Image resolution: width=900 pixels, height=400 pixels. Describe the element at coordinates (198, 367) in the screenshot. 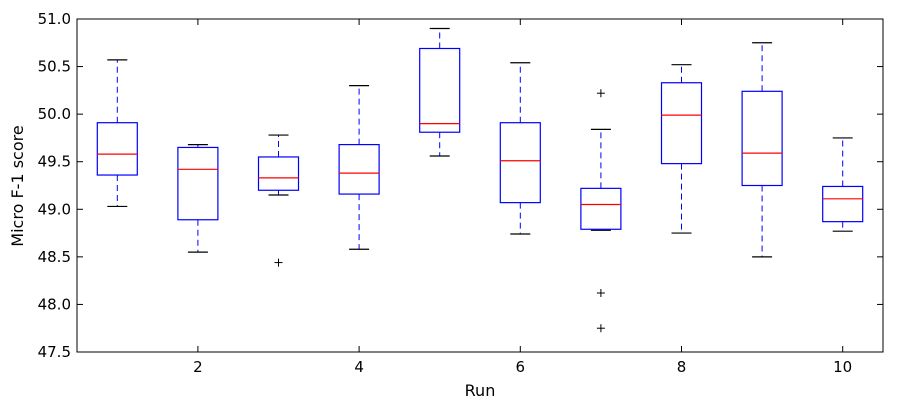

I see `x-tick-label: 2` at that location.